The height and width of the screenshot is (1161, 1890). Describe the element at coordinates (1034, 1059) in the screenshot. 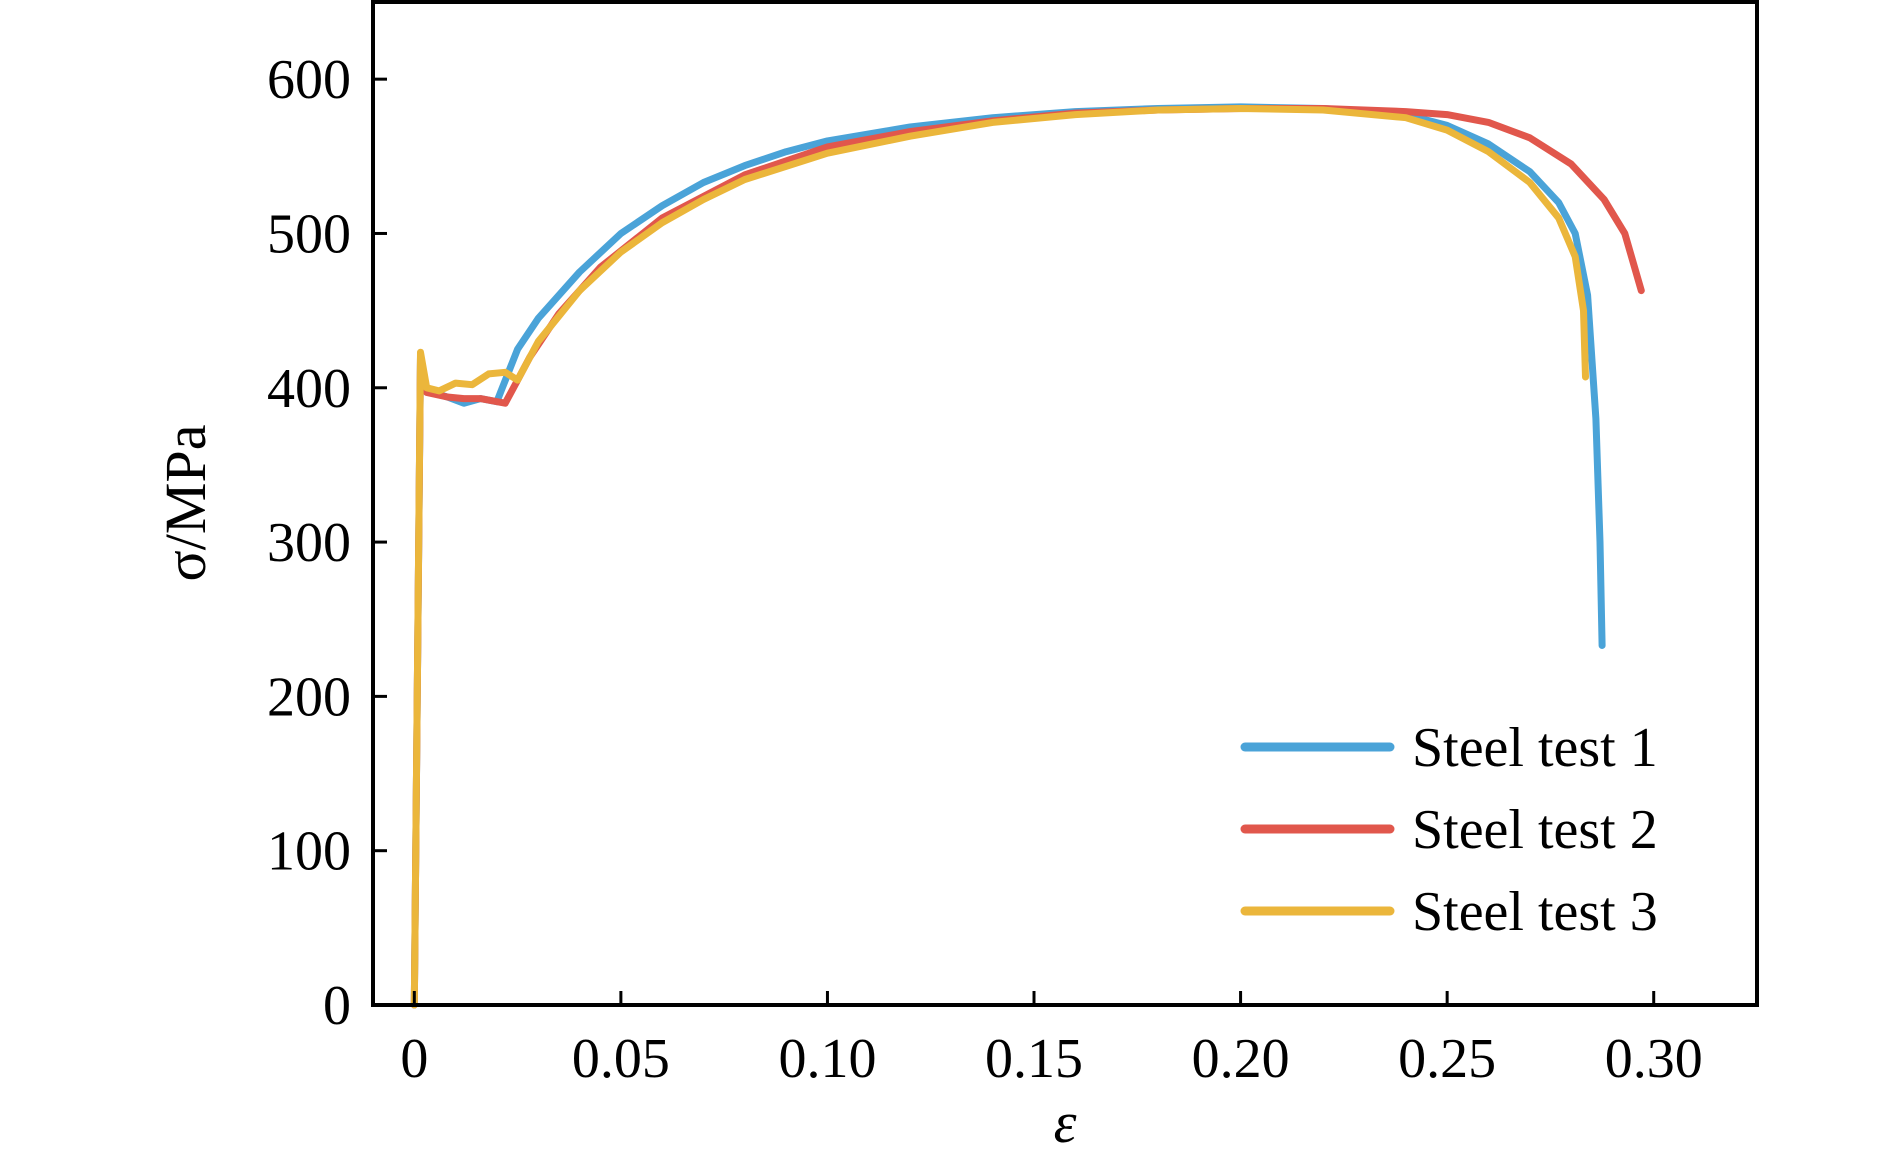

I see `x-tick-label: 0.15` at that location.